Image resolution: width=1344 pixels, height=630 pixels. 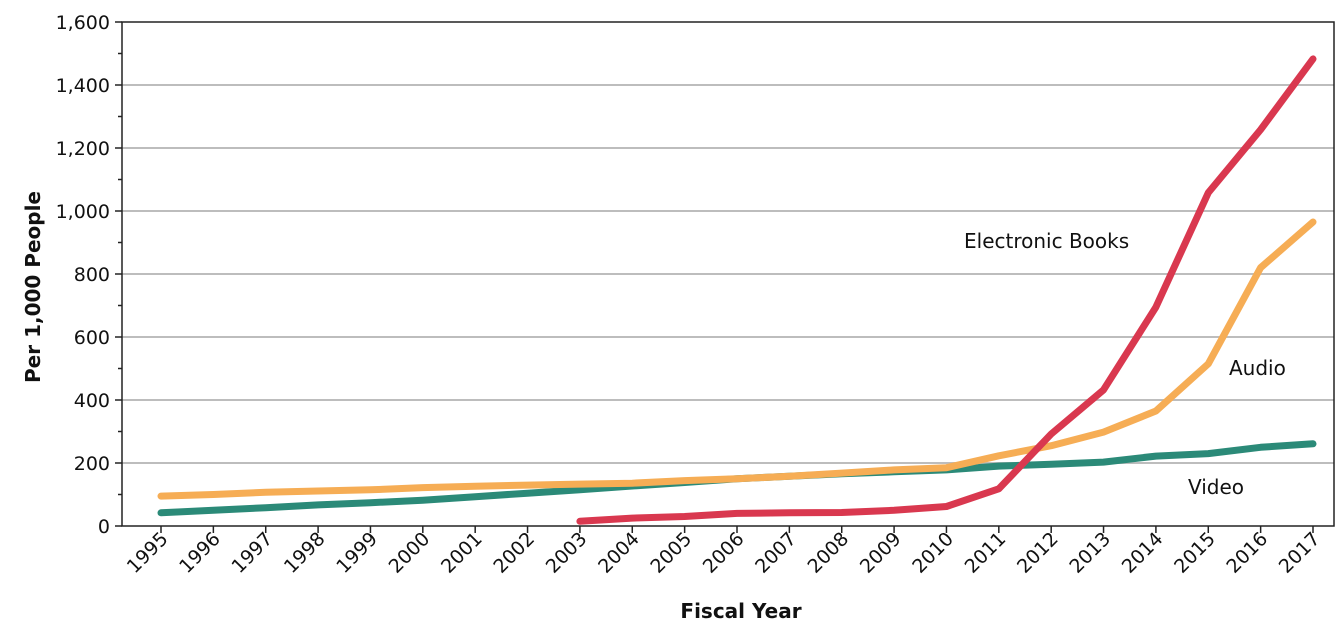 I want to click on x-tick-label: 2010, so click(x=933, y=553).